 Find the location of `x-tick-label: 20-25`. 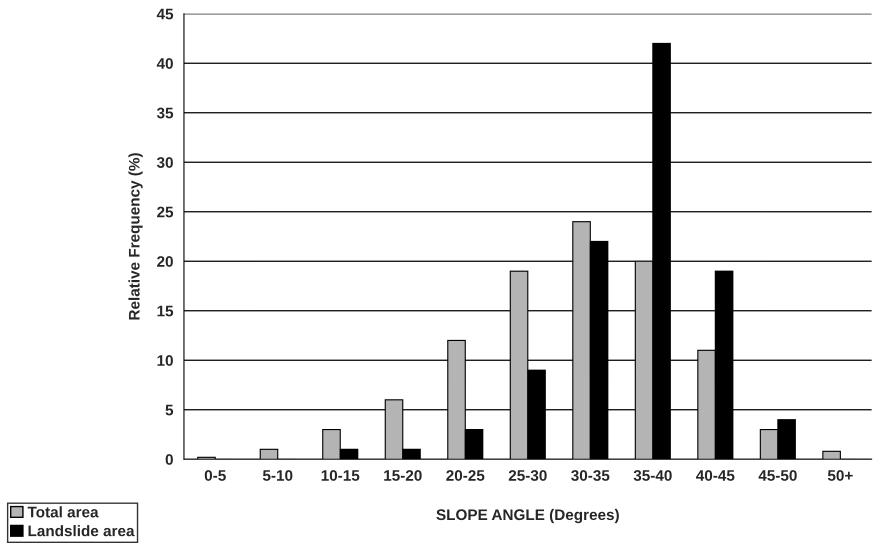

x-tick-label: 20-25 is located at coordinates (465, 475).